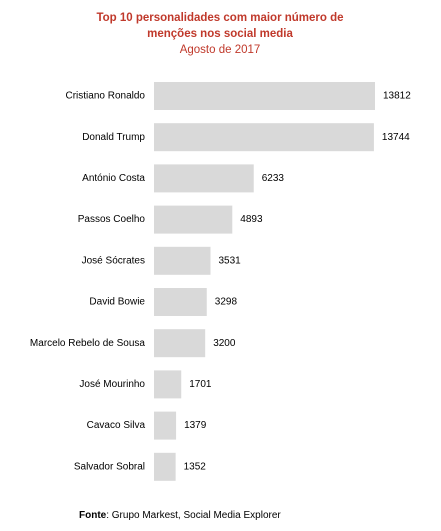  I want to click on source-text: : Grupo Markest, Social Media Explorer, so click(193, 515).